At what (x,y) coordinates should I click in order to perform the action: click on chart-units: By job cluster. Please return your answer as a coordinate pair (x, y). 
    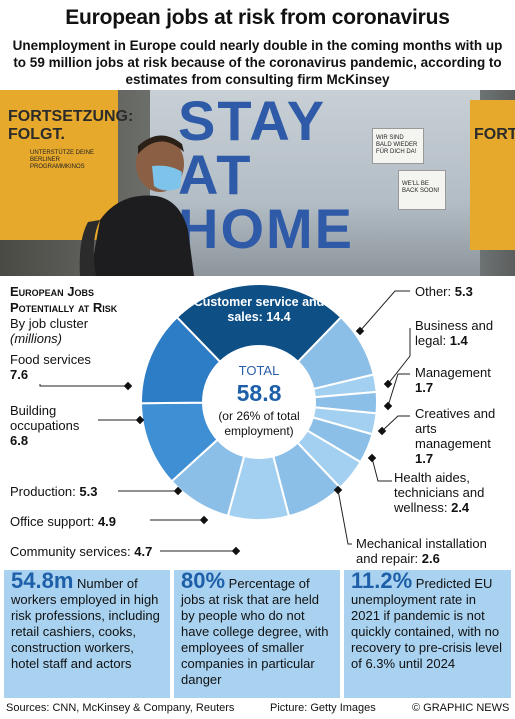
    Looking at the image, I should click on (49, 323).